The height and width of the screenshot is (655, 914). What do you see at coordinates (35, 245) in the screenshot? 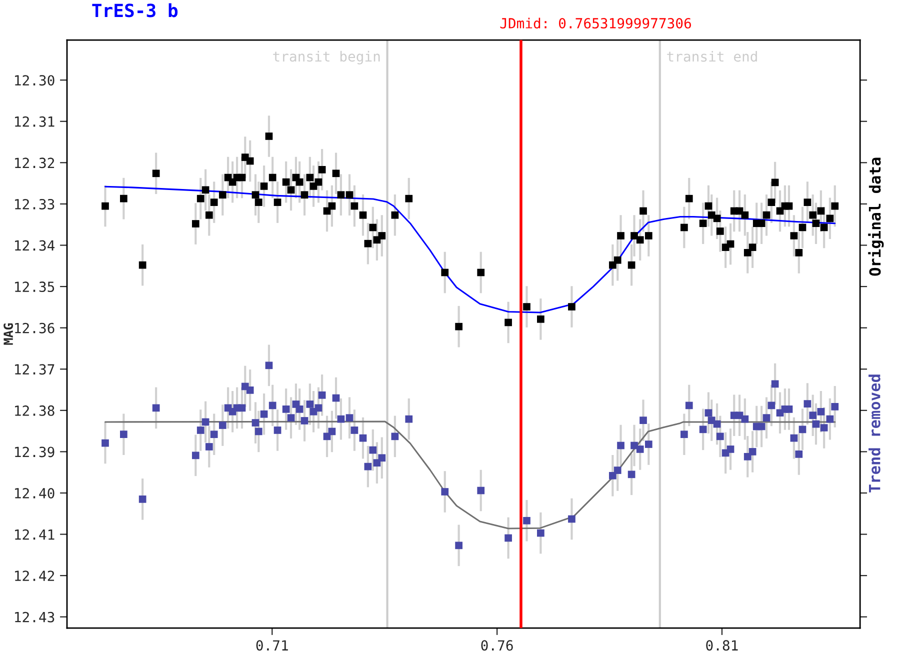
I see `y-tick-label: 12.34` at bounding box center [35, 245].